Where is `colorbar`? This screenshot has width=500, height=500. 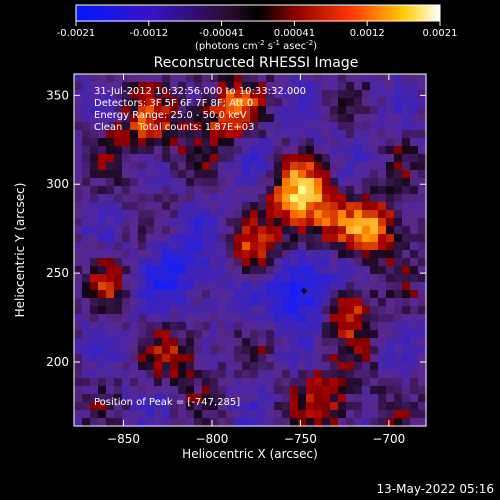 colorbar is located at coordinates (258, 13).